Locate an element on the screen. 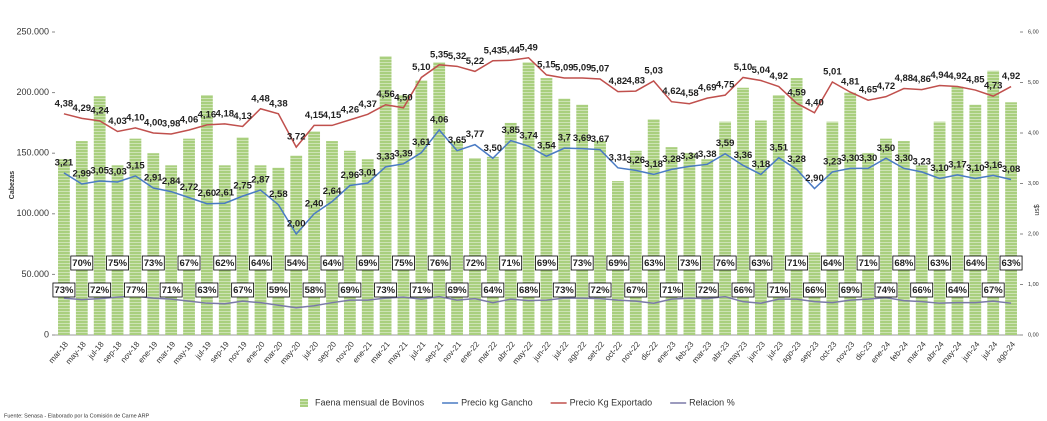 The height and width of the screenshot is (421, 1047). data-label: 4,69 is located at coordinates (707, 88).